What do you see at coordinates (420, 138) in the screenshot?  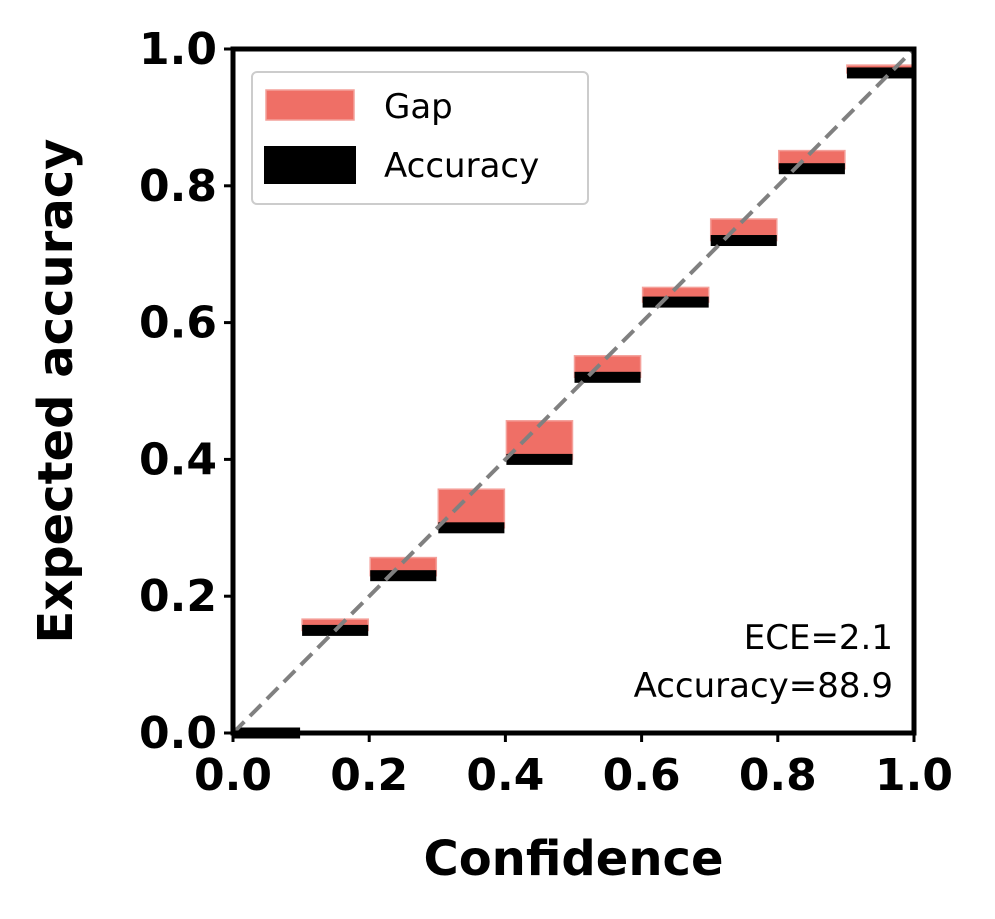 I see `legend: Gap Accuracy` at bounding box center [420, 138].